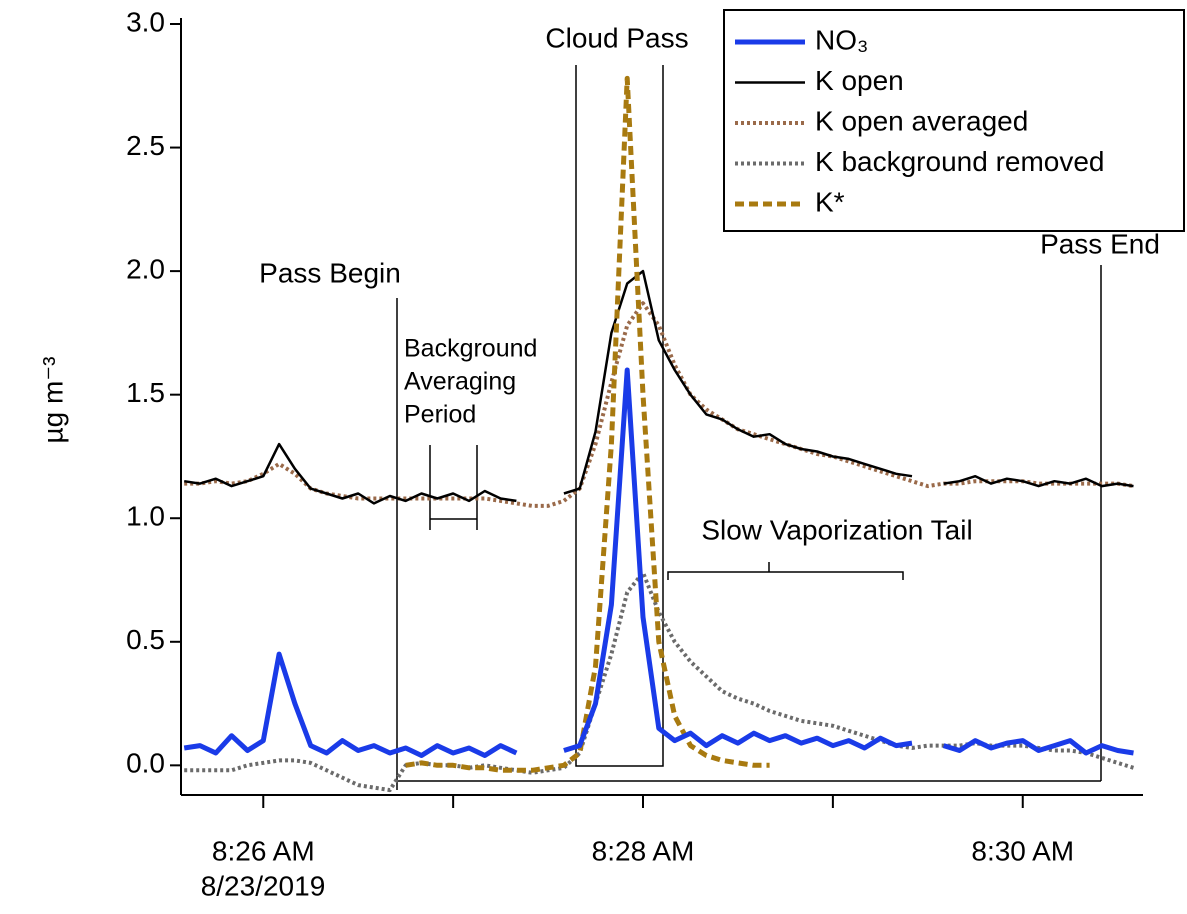  What do you see at coordinates (440, 415) in the screenshot?
I see `annotation: Period` at bounding box center [440, 415].